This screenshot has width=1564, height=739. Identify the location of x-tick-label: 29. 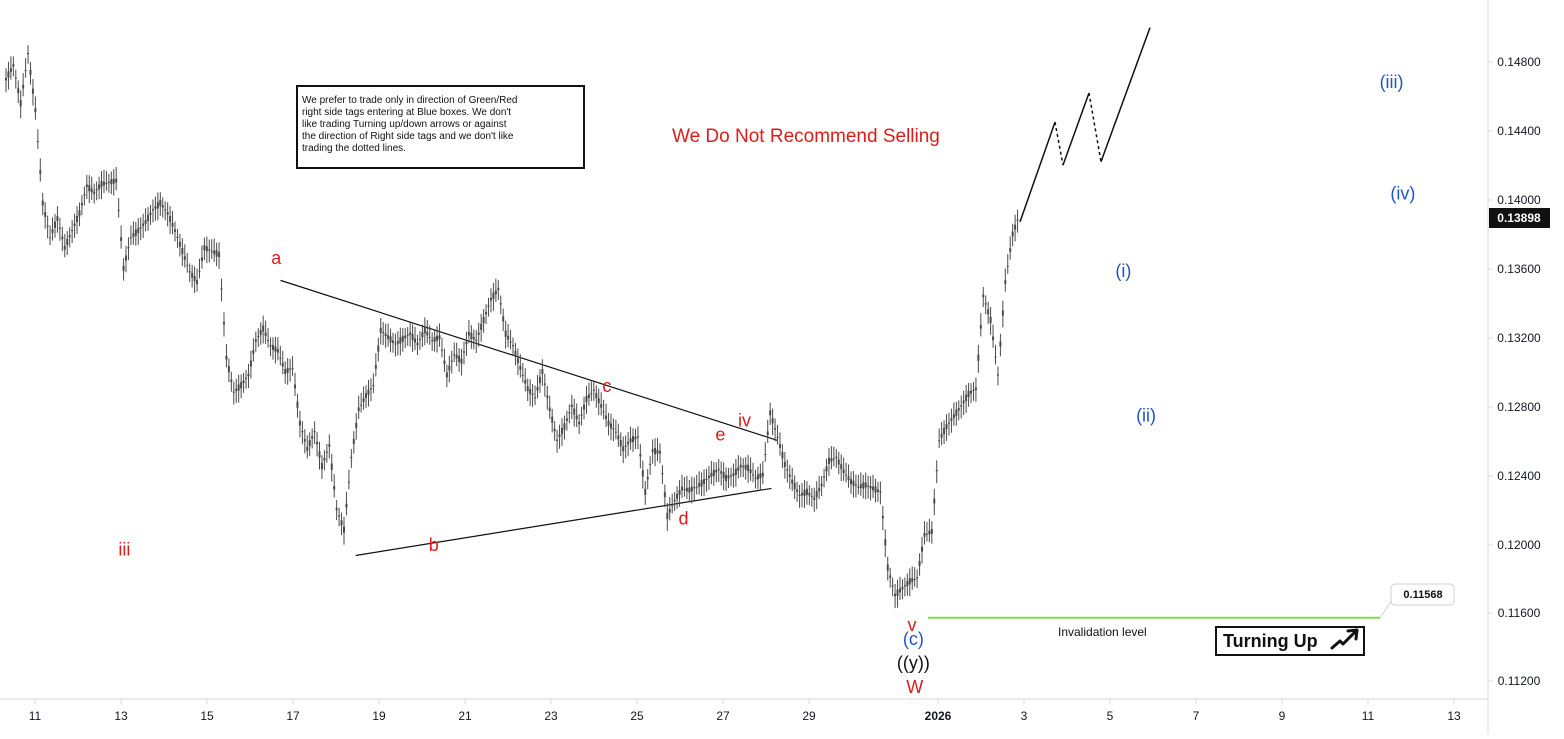
(809, 716).